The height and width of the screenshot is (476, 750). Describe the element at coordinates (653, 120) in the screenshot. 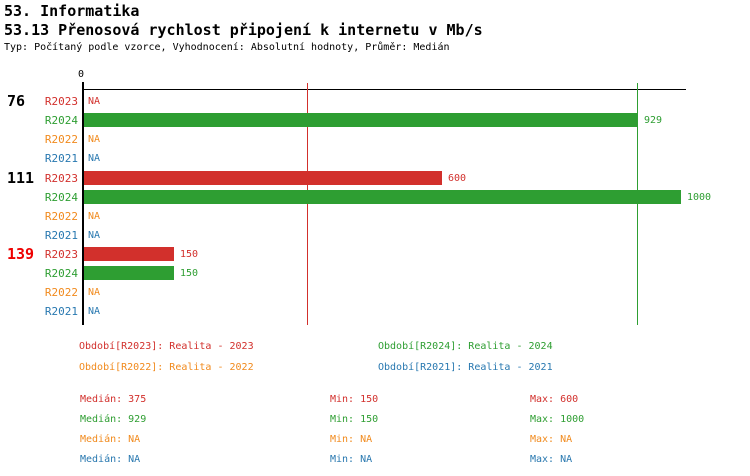

I see `bar-value-label-R2024: 929` at that location.